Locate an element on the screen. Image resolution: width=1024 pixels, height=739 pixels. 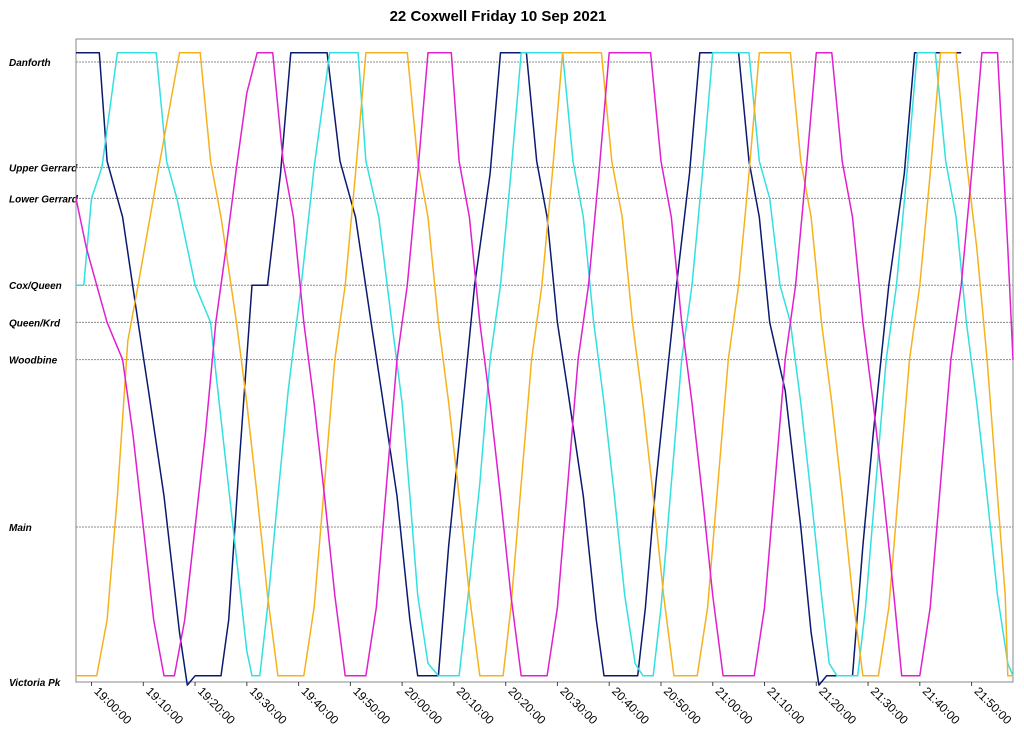
x-tick-label: 20:10:00 is located at coordinates (475, 705).